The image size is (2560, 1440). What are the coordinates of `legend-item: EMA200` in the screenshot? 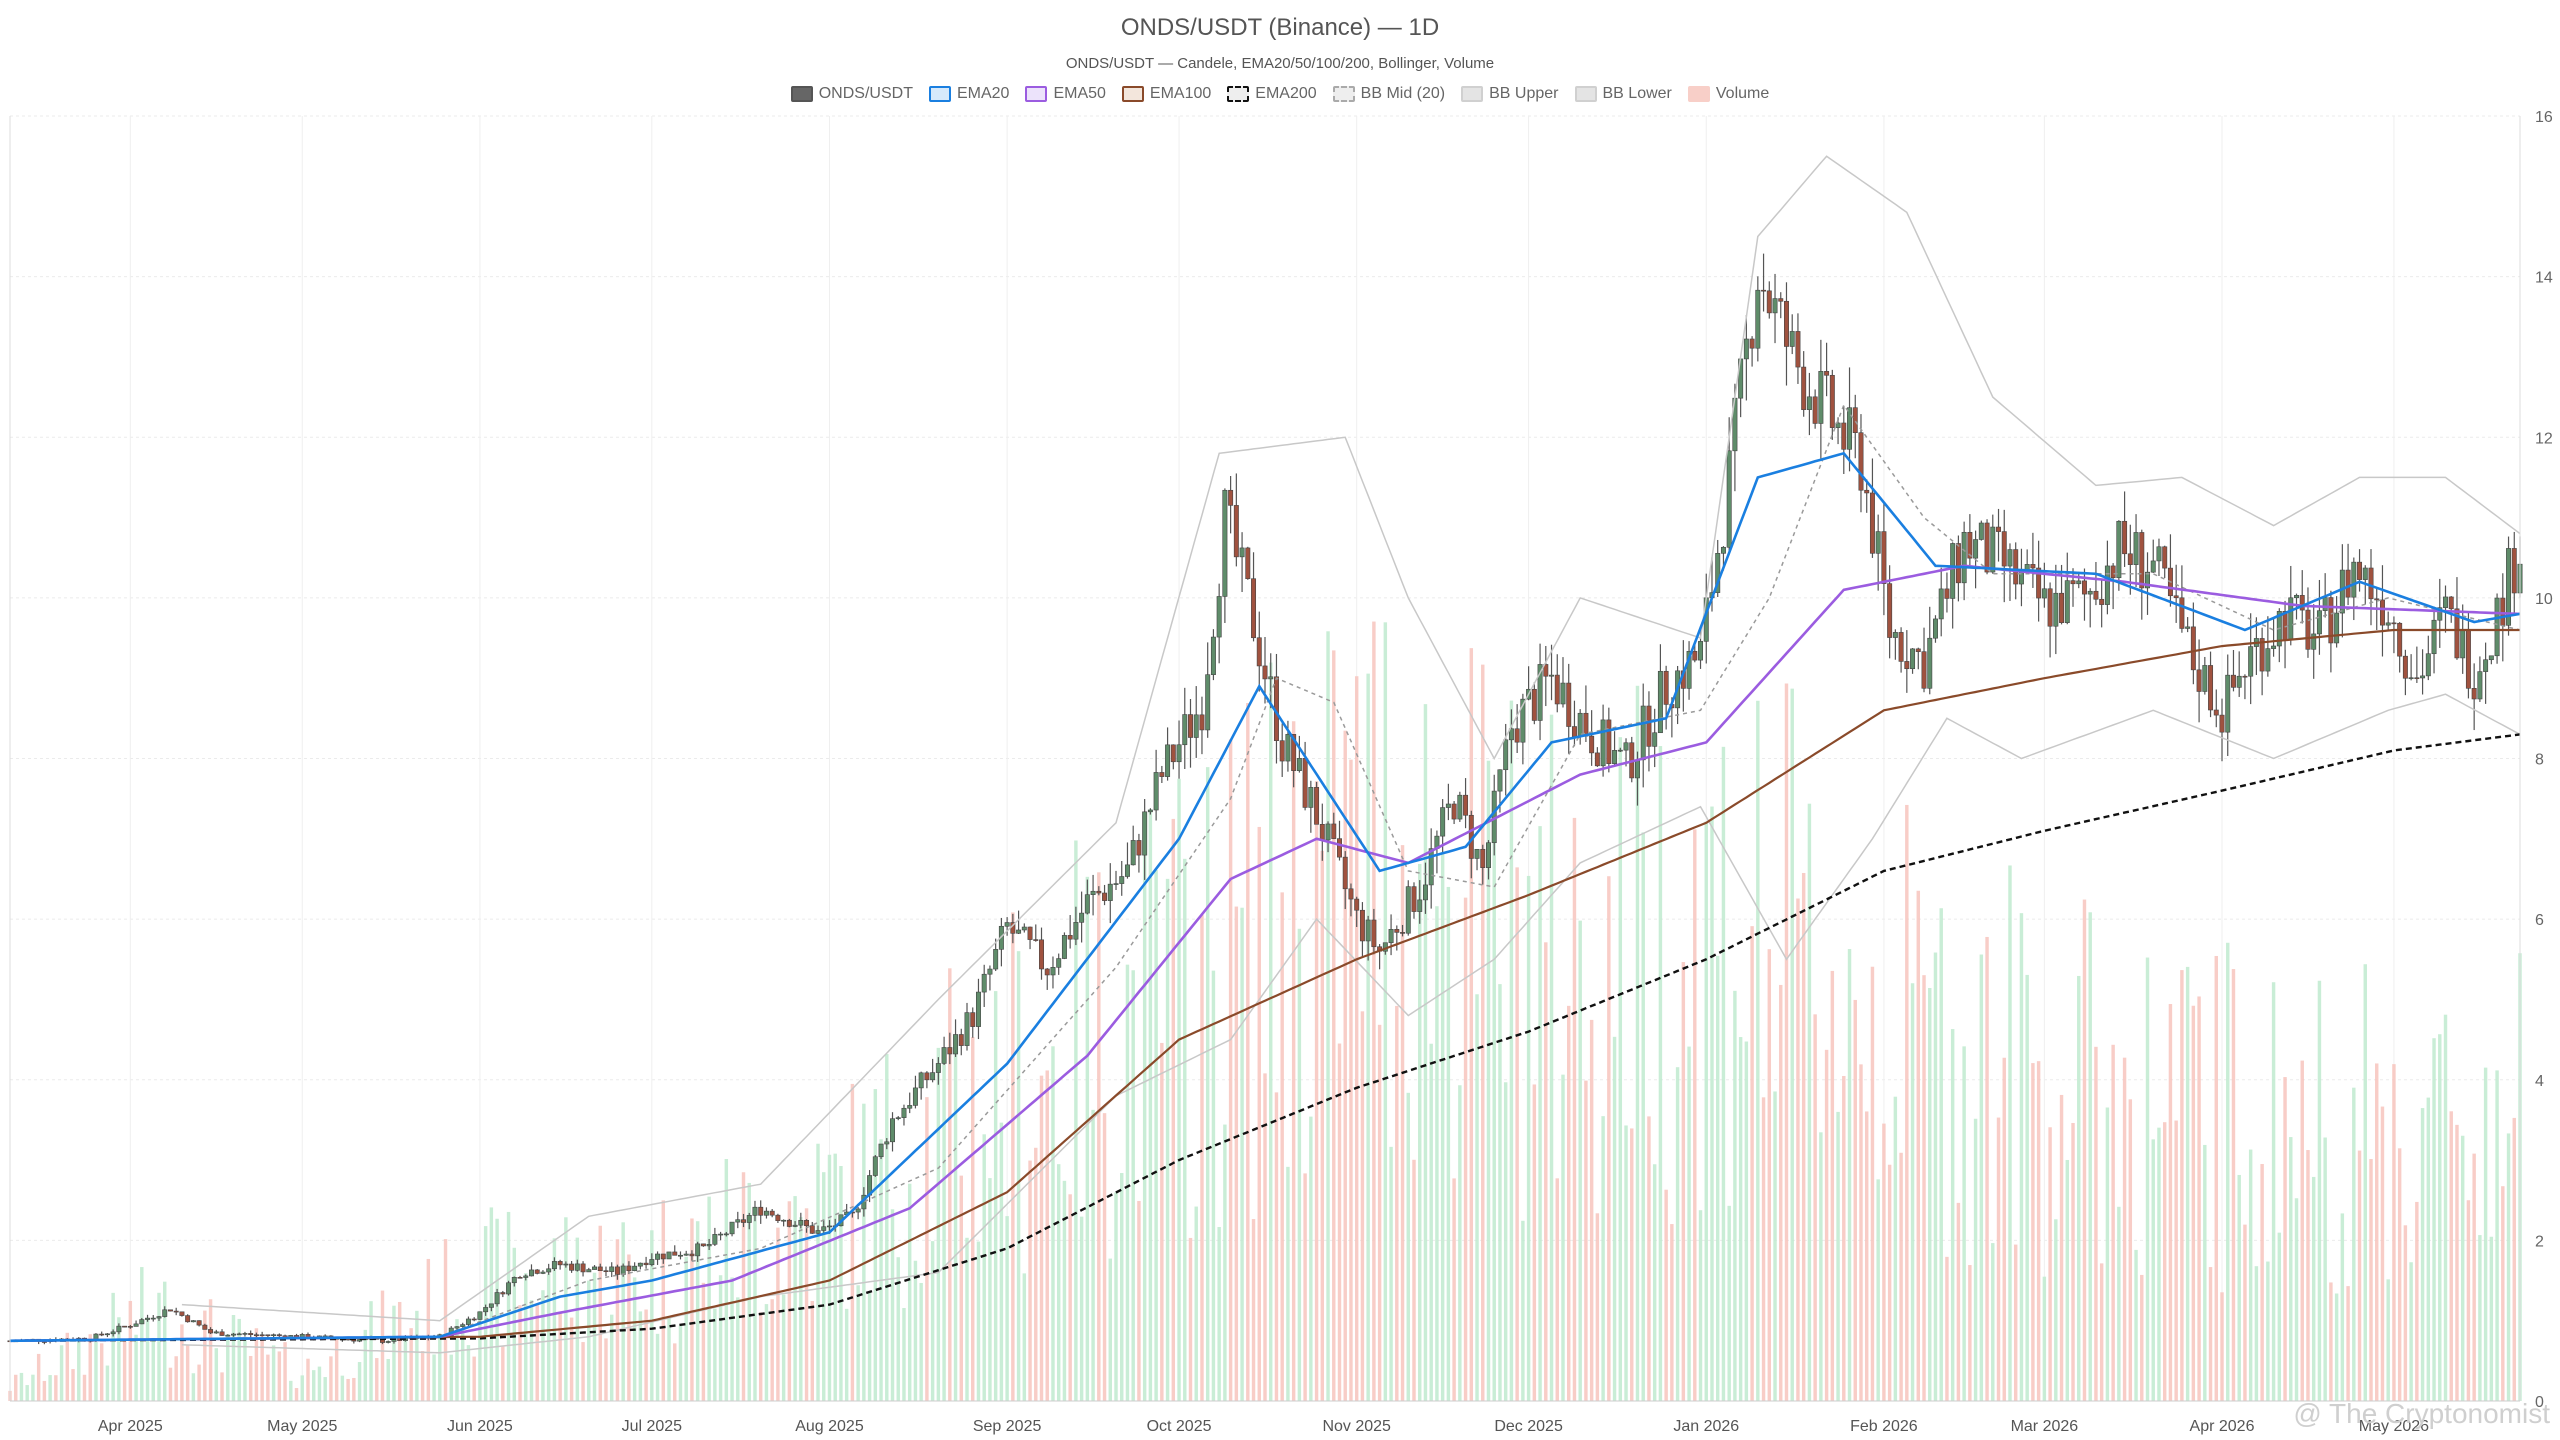 It's located at (1272, 94).